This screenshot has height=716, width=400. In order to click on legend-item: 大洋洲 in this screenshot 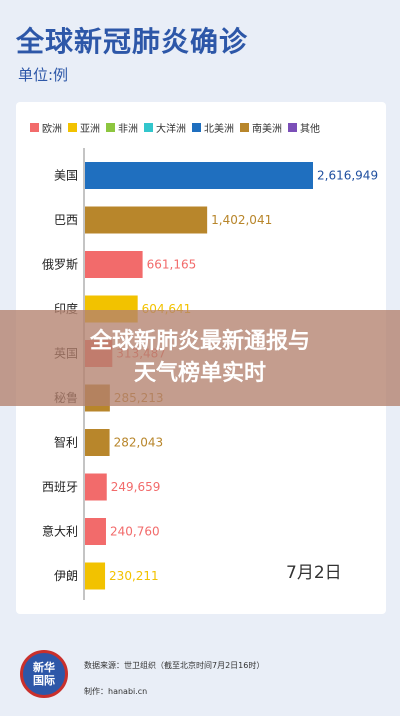, I will do `click(165, 127)`.